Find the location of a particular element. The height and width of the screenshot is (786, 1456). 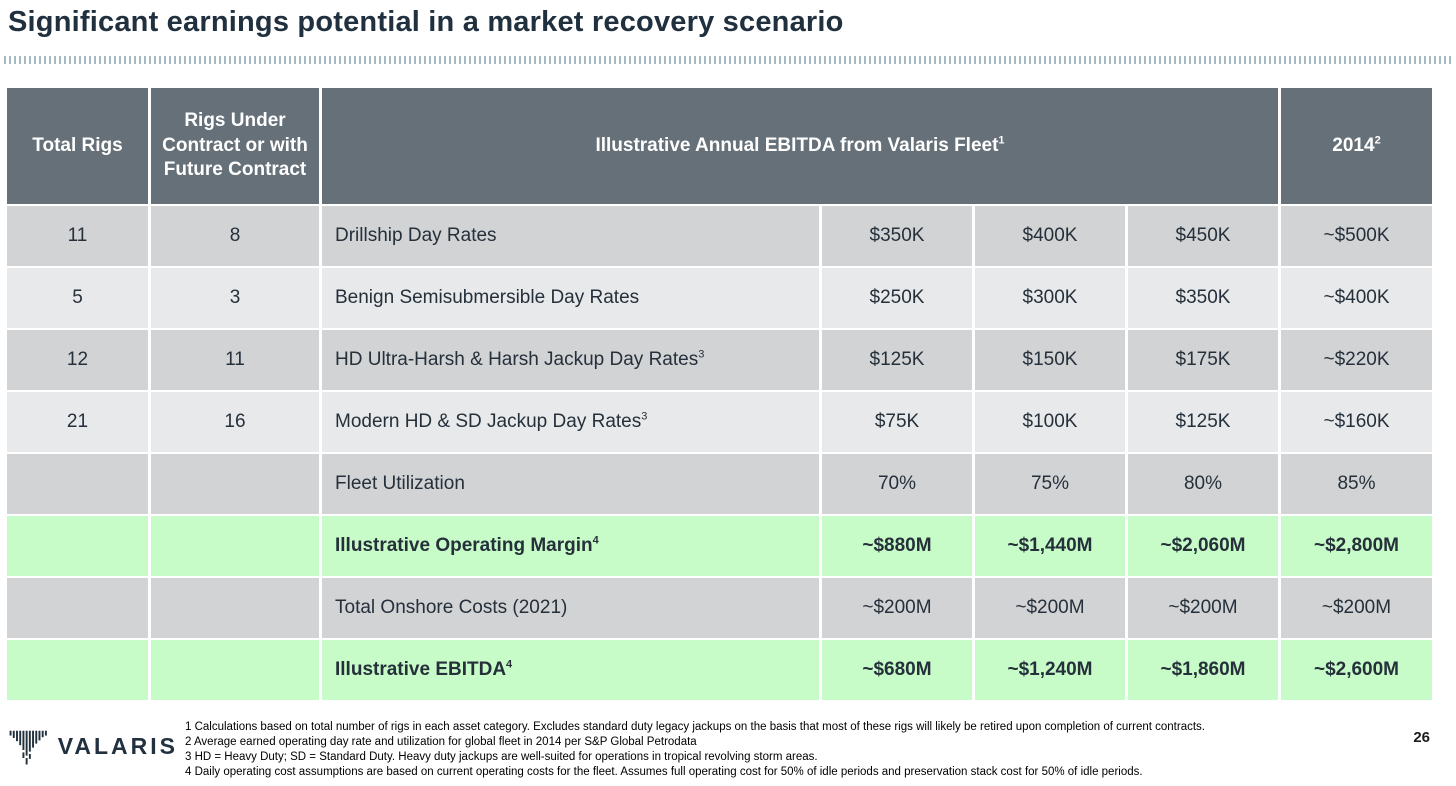

cell-scenario-value-1: 70% is located at coordinates (897, 484).